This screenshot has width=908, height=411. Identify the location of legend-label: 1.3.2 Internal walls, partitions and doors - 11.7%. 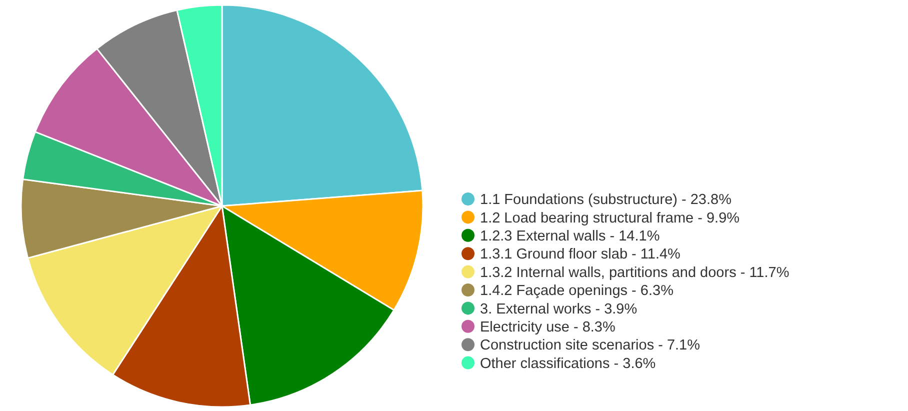
(635, 272).